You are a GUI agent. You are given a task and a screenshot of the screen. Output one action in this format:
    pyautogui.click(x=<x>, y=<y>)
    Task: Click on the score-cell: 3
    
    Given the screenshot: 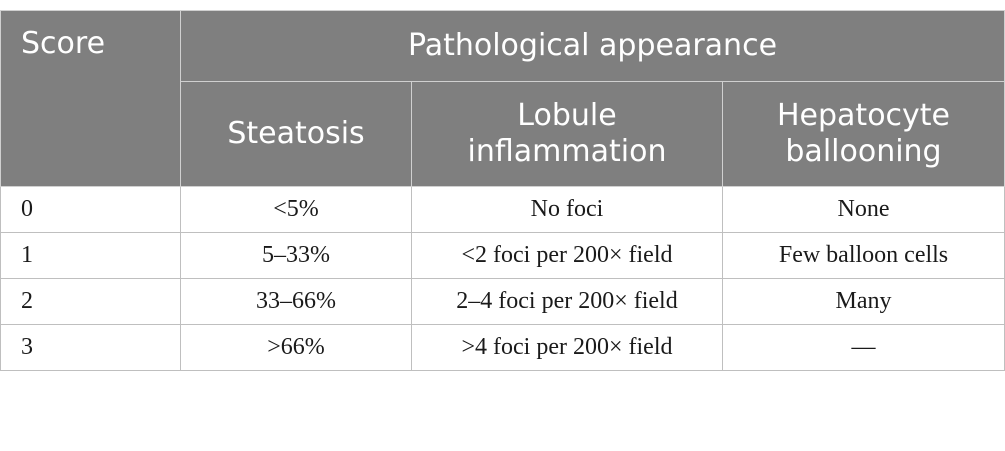 What is the action you would take?
    pyautogui.click(x=90, y=347)
    